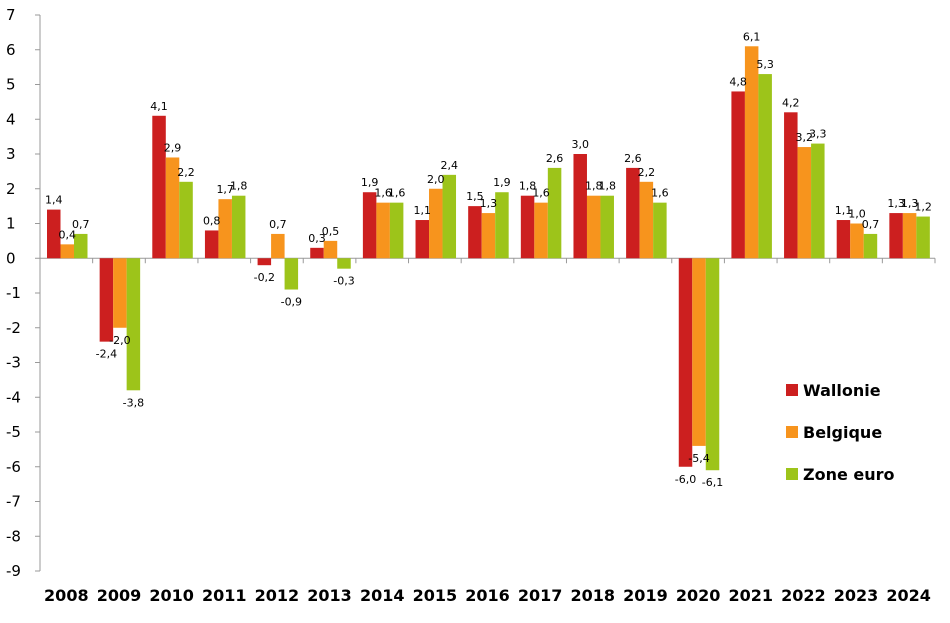 This screenshot has height=623, width=950. I want to click on data-label: 2,6, so click(633, 158).